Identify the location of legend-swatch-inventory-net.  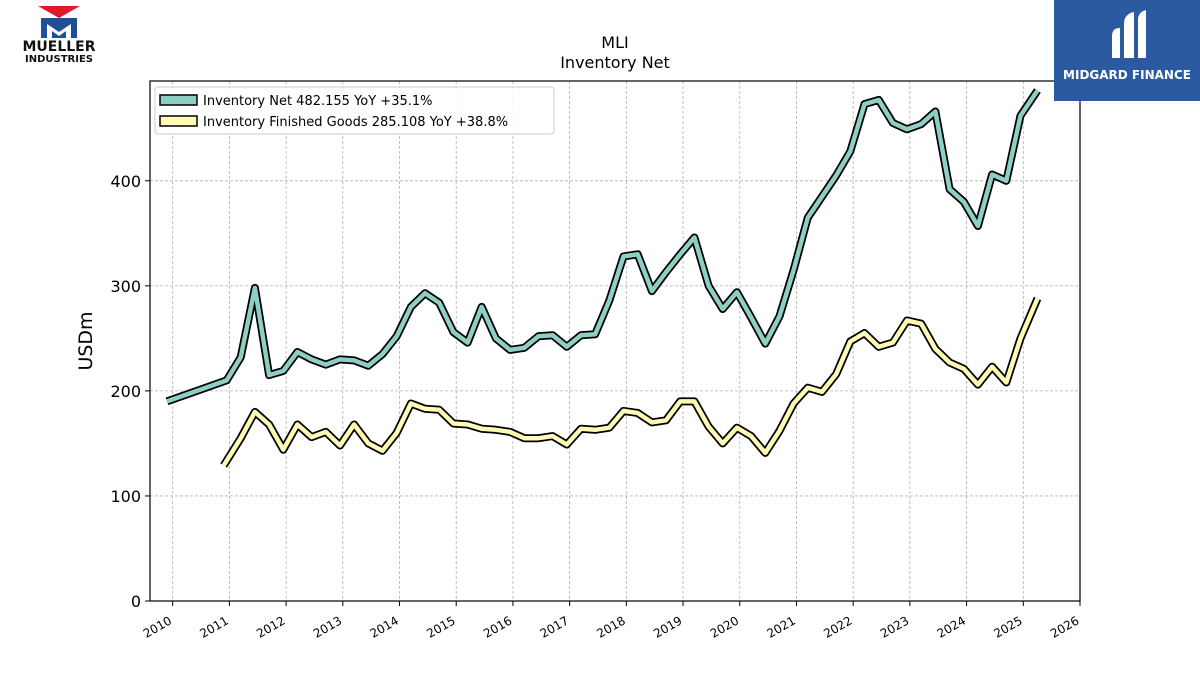
(178, 100).